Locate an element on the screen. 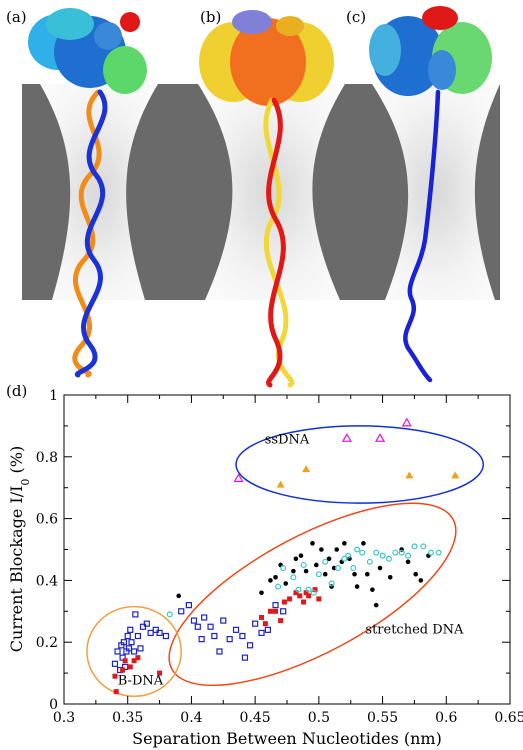  pore-a is located at coordinates (99, 192).